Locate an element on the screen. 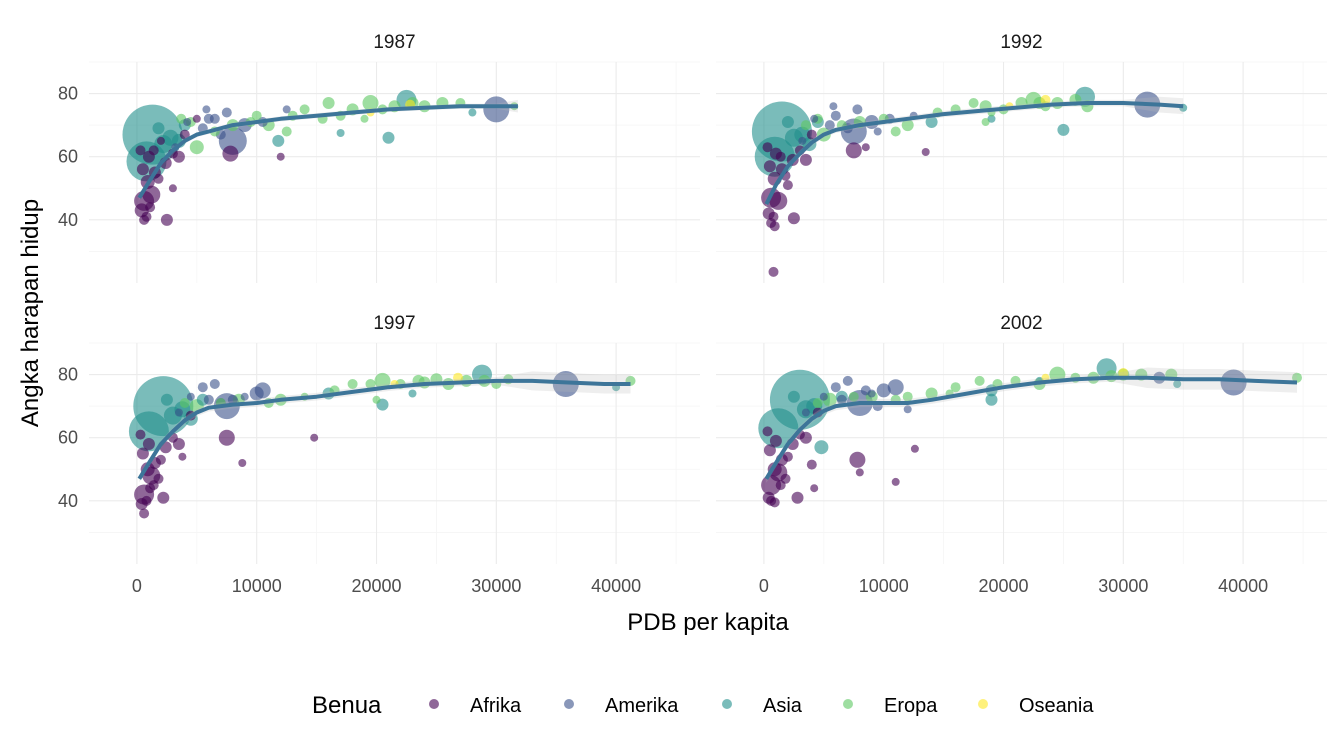  panel-title: 1987 is located at coordinates (394, 42).